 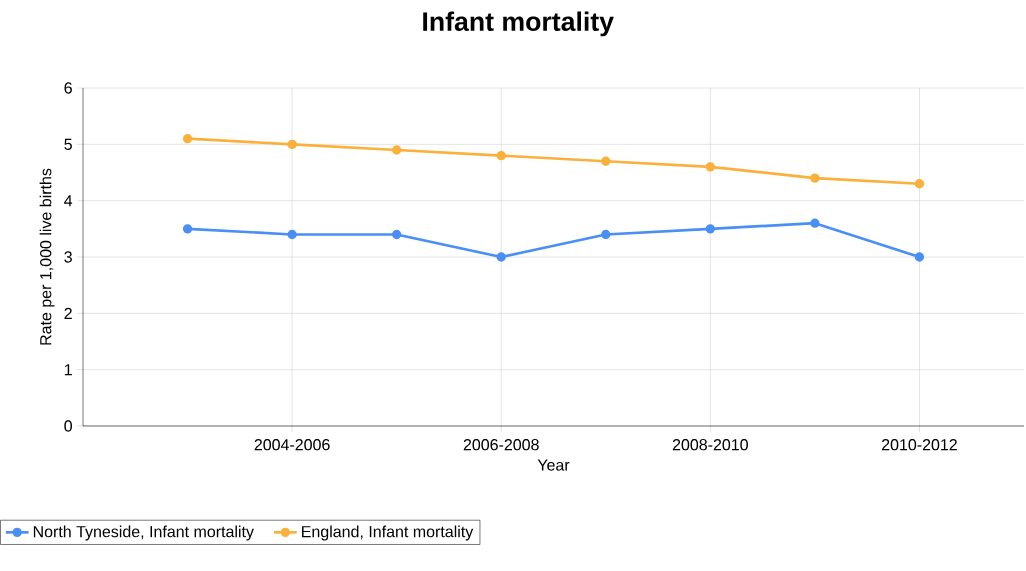 What do you see at coordinates (388, 533) in the screenshot?
I see `legend-label: England, Infant mortality` at bounding box center [388, 533].